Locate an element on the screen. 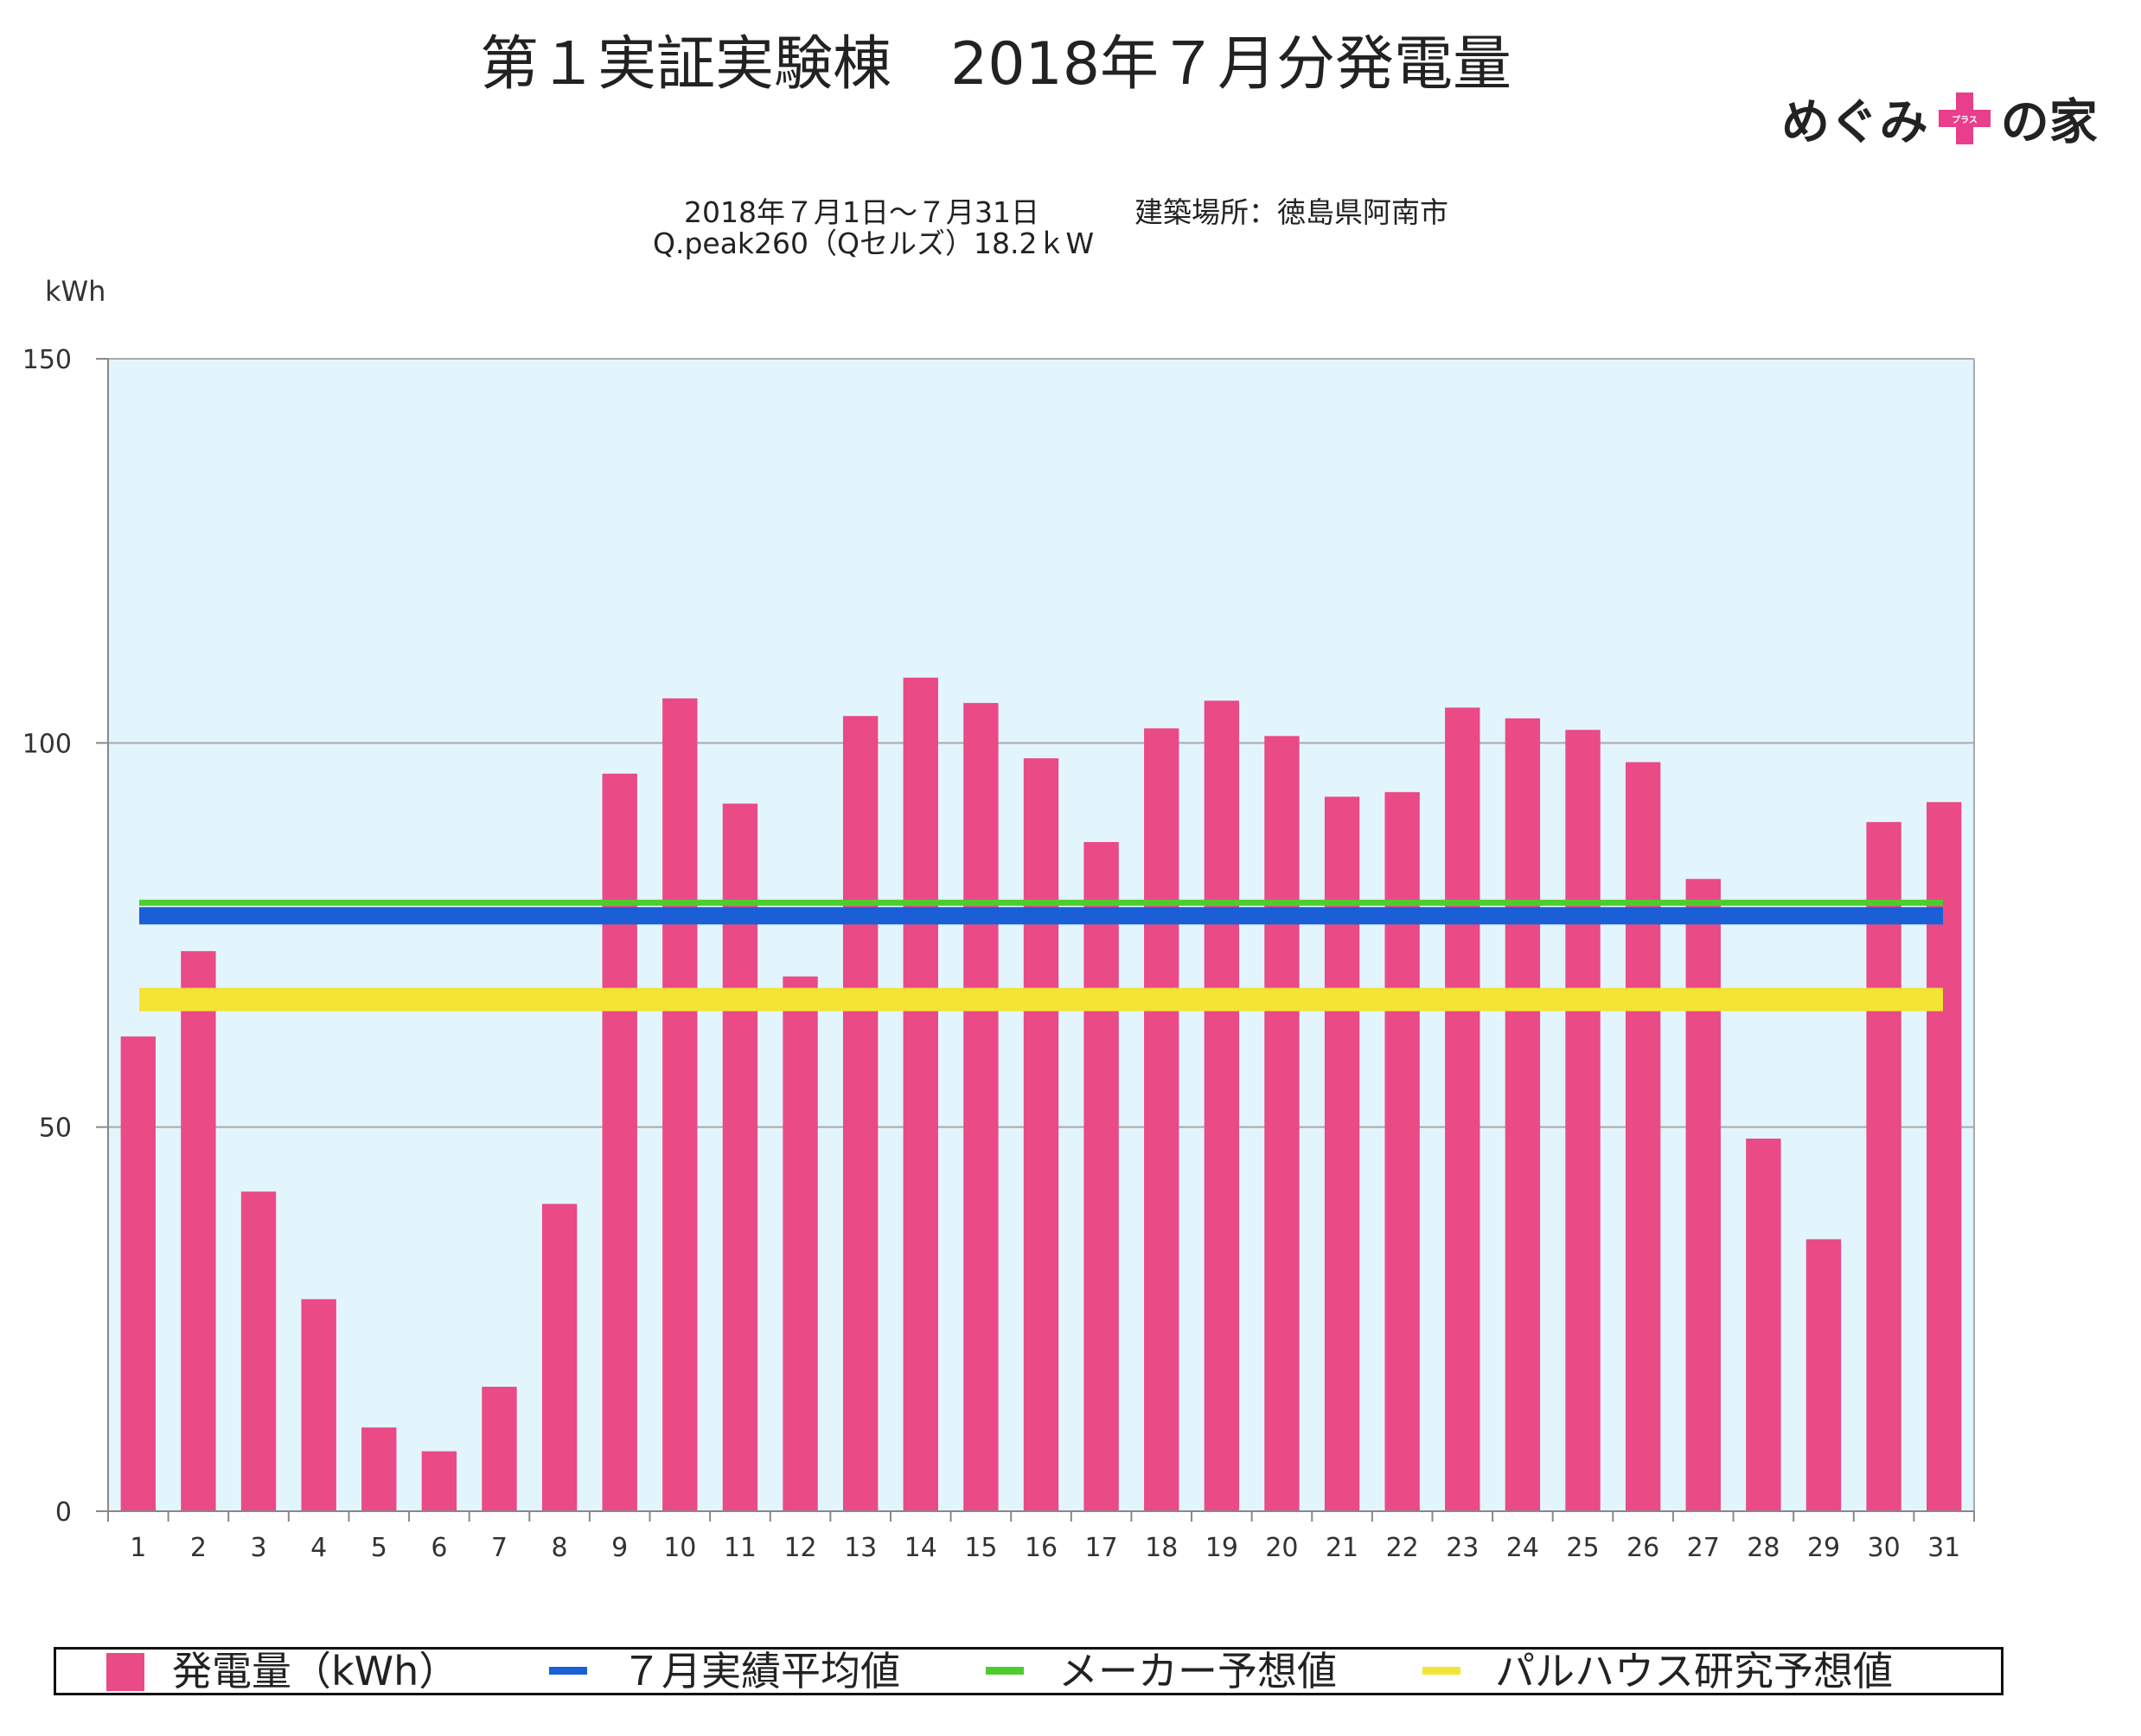 The image size is (2141, 1736). x-tick-label: 2 is located at coordinates (198, 1548).